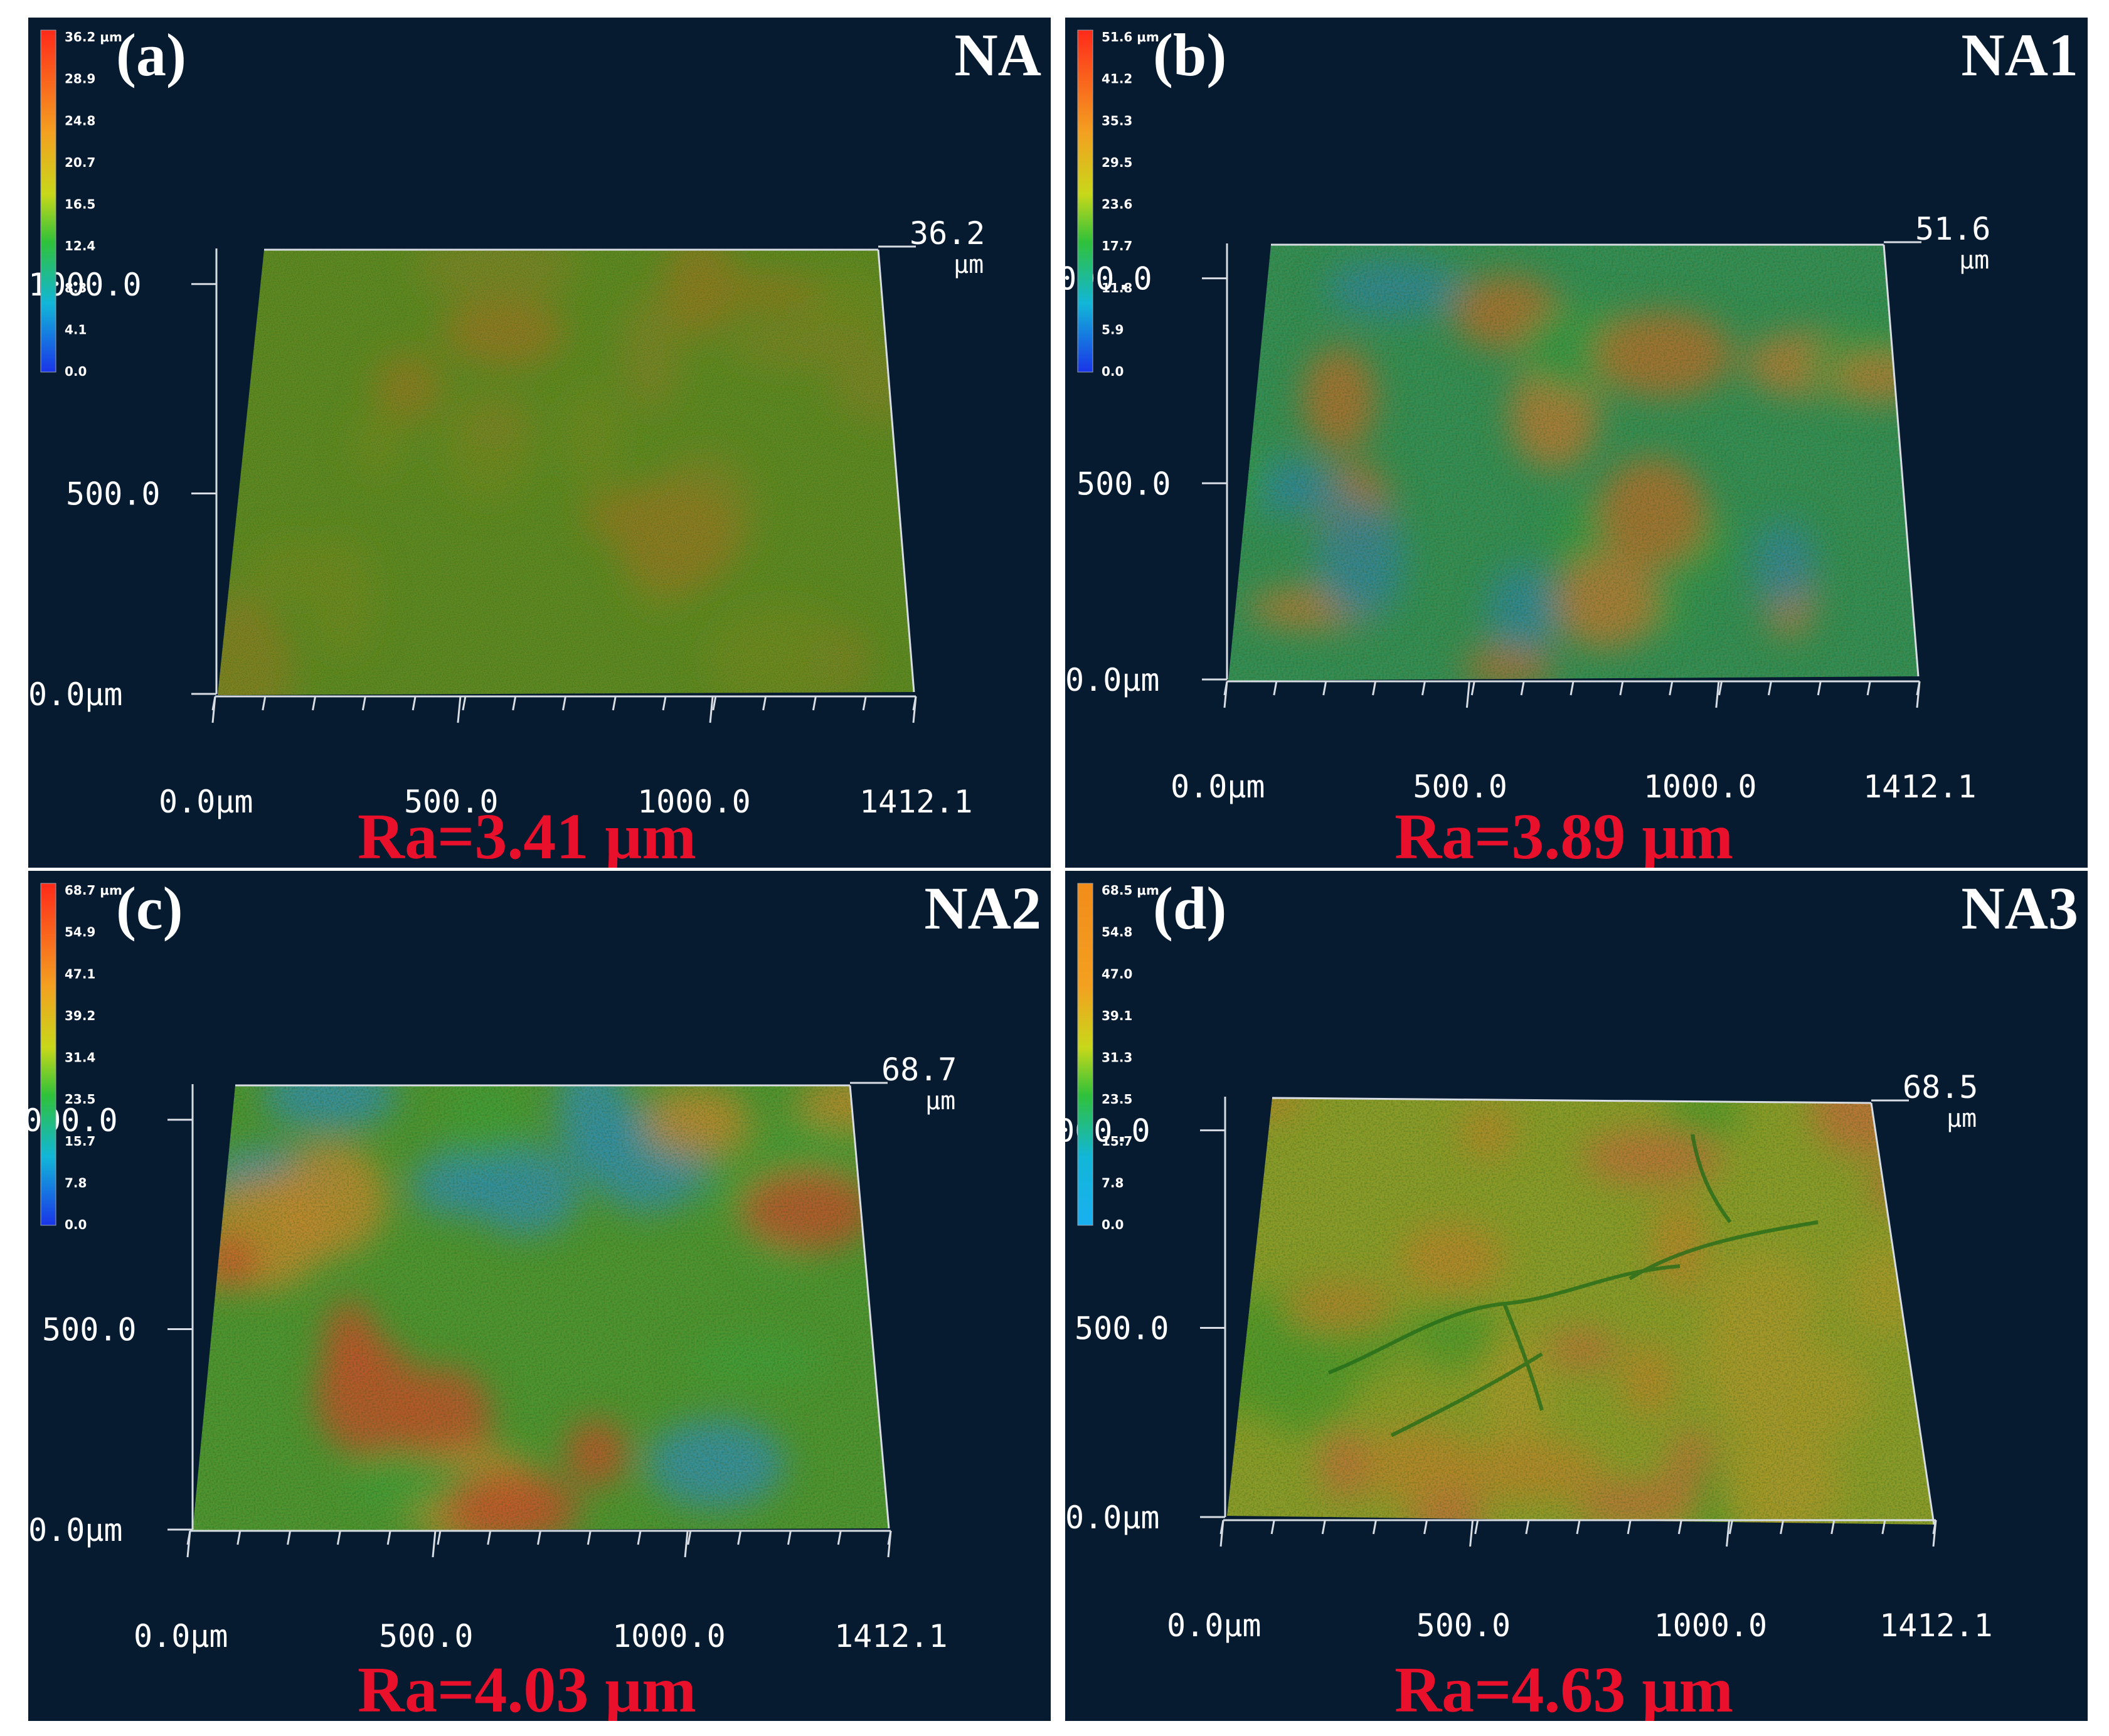 The width and height of the screenshot is (2109, 1736). What do you see at coordinates (149, 908) in the screenshot?
I see `panel-letter: (c)` at bounding box center [149, 908].